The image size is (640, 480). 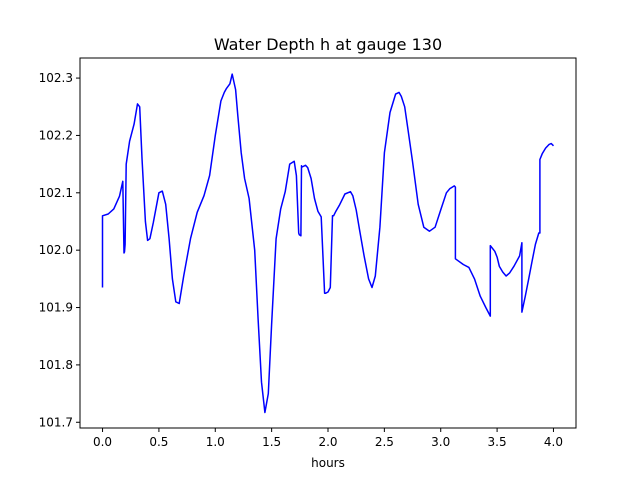 I want to click on x-axis: 0.0 0.5 1.0 1.5 2.0 2.5 3.0 3.5 4.0, so click(x=328, y=438).